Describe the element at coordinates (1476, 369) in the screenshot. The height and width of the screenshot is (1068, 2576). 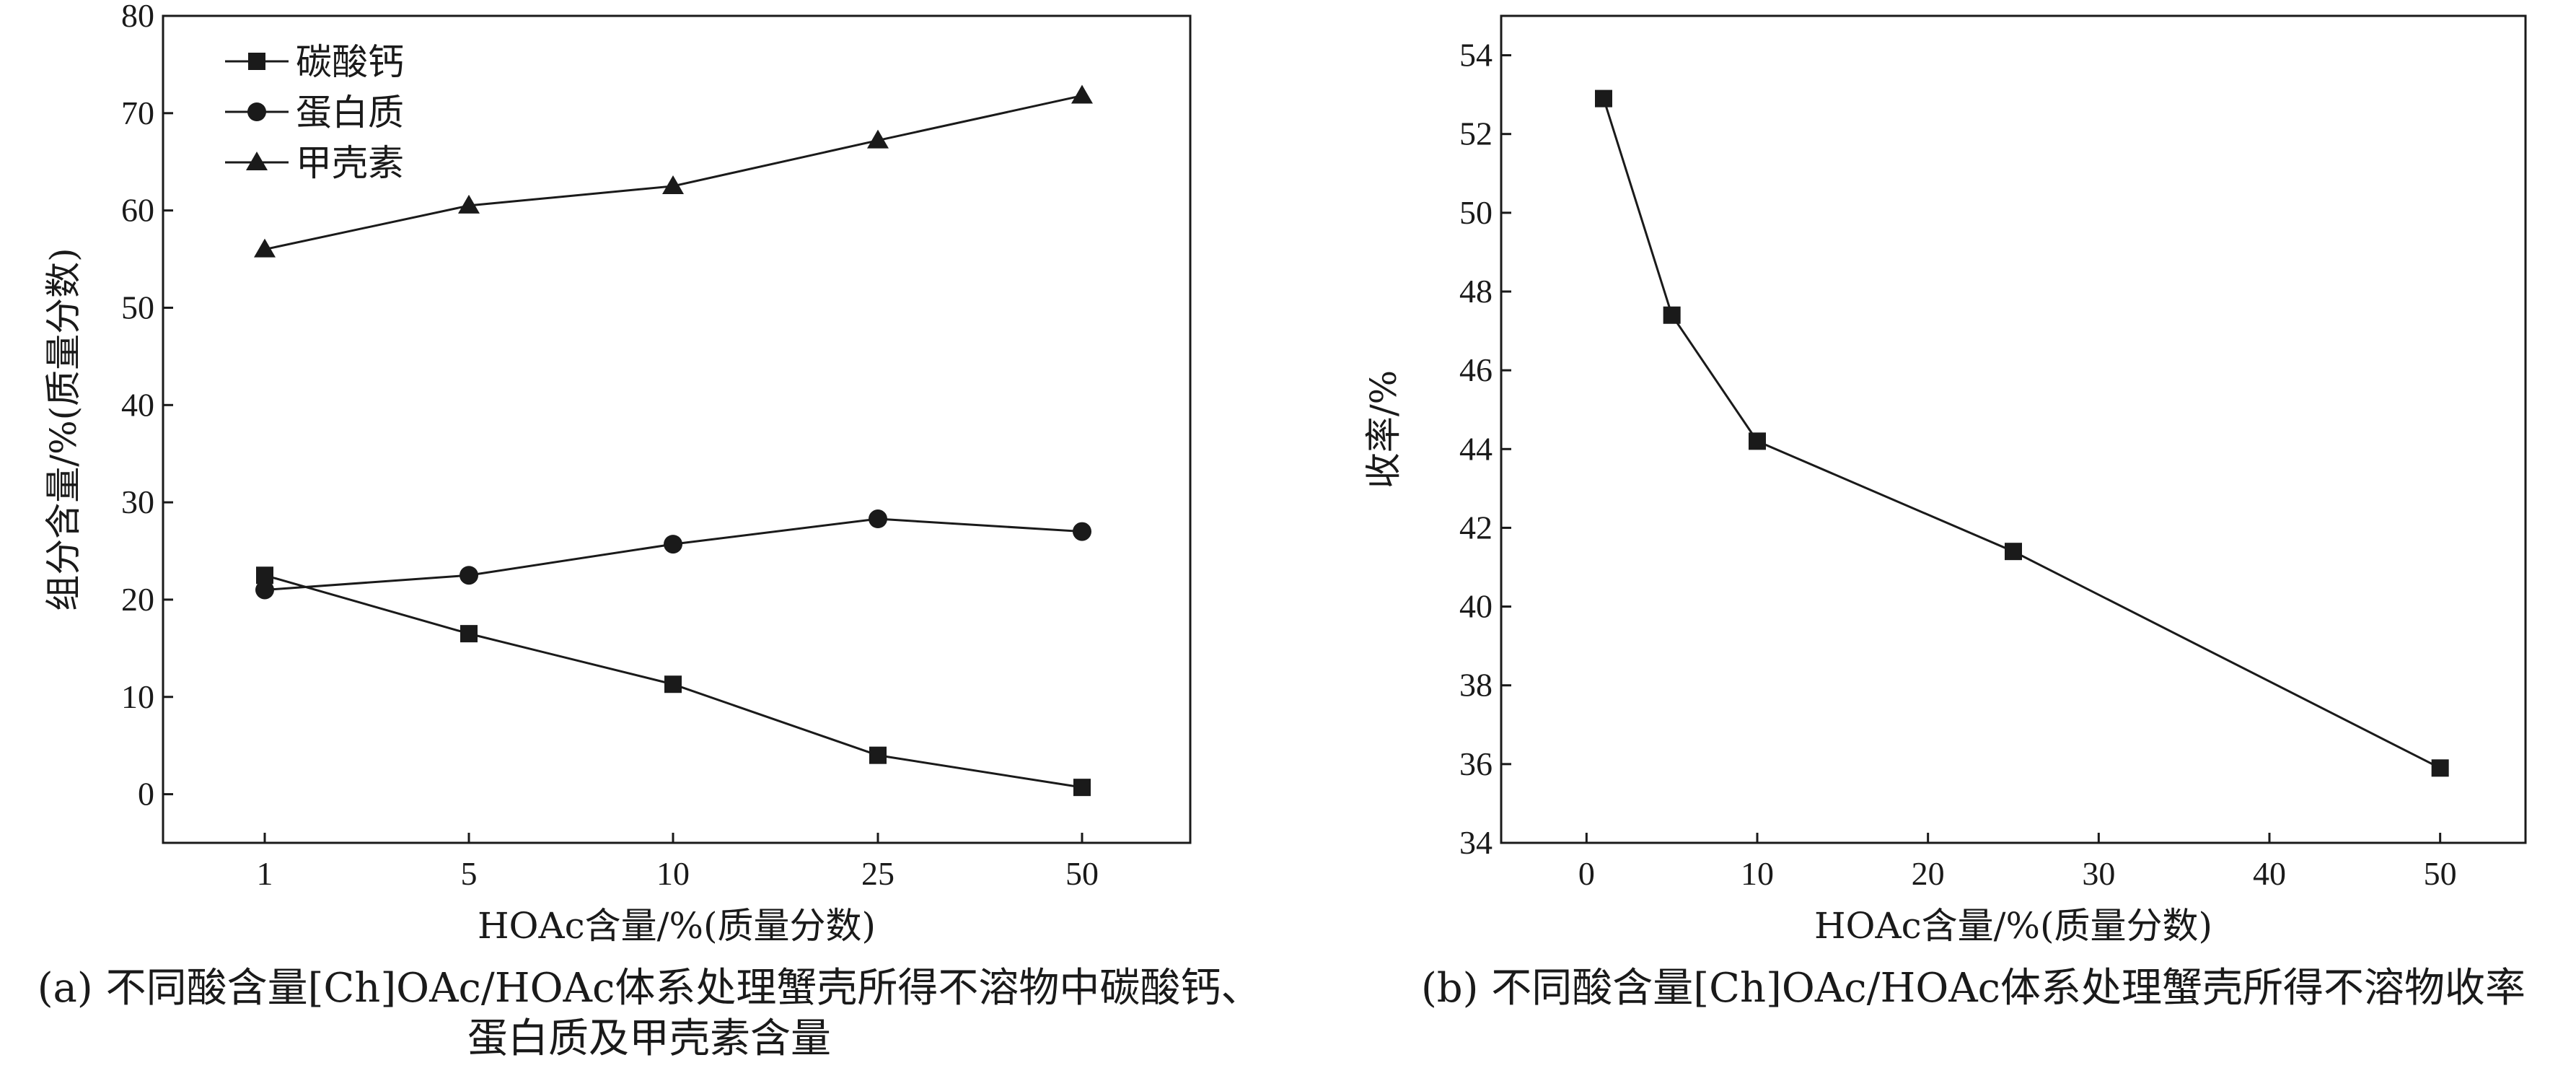
I see `b-y-tick-label: 46` at that location.